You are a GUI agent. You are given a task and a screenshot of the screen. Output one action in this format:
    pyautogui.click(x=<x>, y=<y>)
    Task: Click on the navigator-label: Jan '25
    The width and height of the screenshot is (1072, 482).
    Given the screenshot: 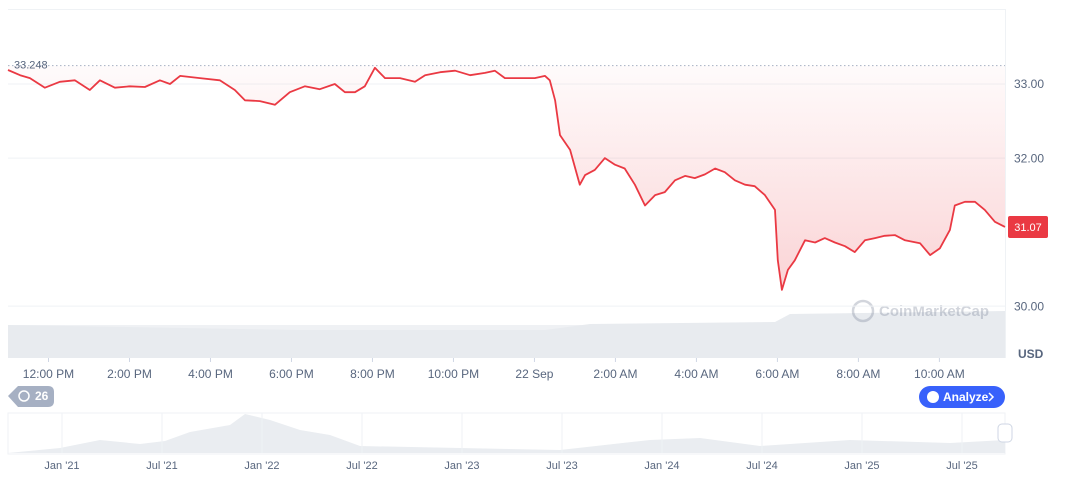 What is the action you would take?
    pyautogui.click(x=861, y=466)
    